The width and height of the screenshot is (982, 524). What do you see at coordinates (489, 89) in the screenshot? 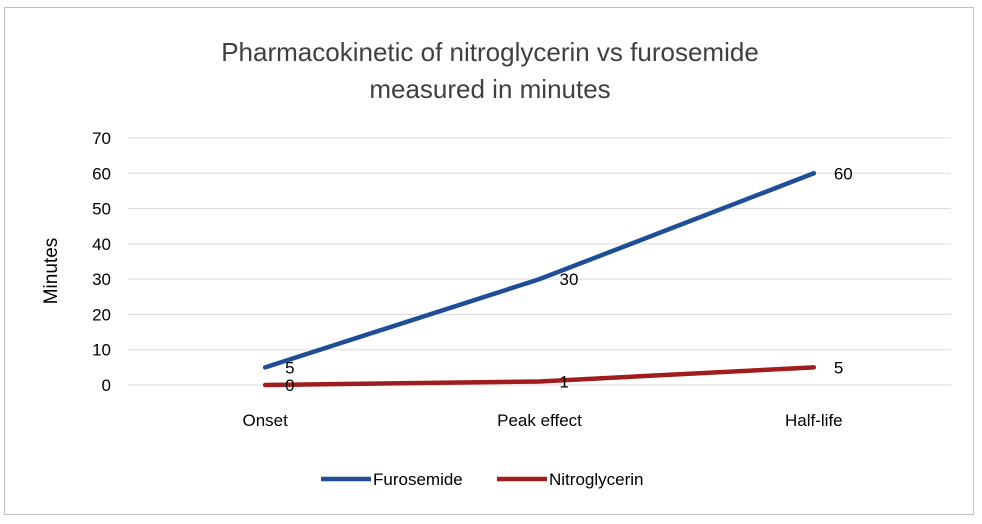
I see `chart-title-line-2: measured in minutes` at bounding box center [489, 89].